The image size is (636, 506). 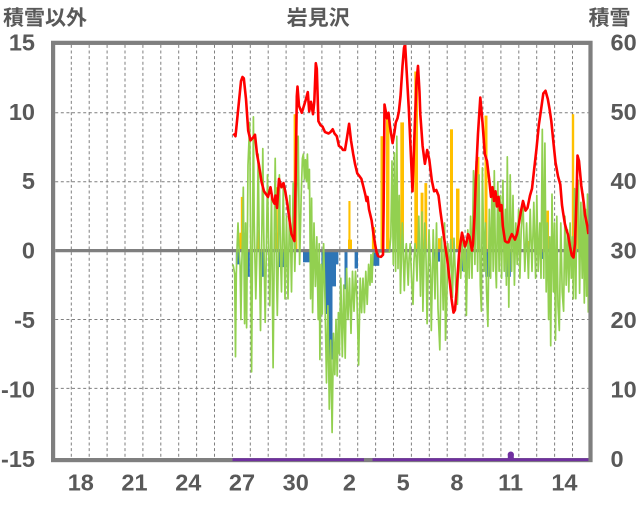 What do you see at coordinates (510, 483) in the screenshot?
I see `svg-text: 11` at bounding box center [510, 483].